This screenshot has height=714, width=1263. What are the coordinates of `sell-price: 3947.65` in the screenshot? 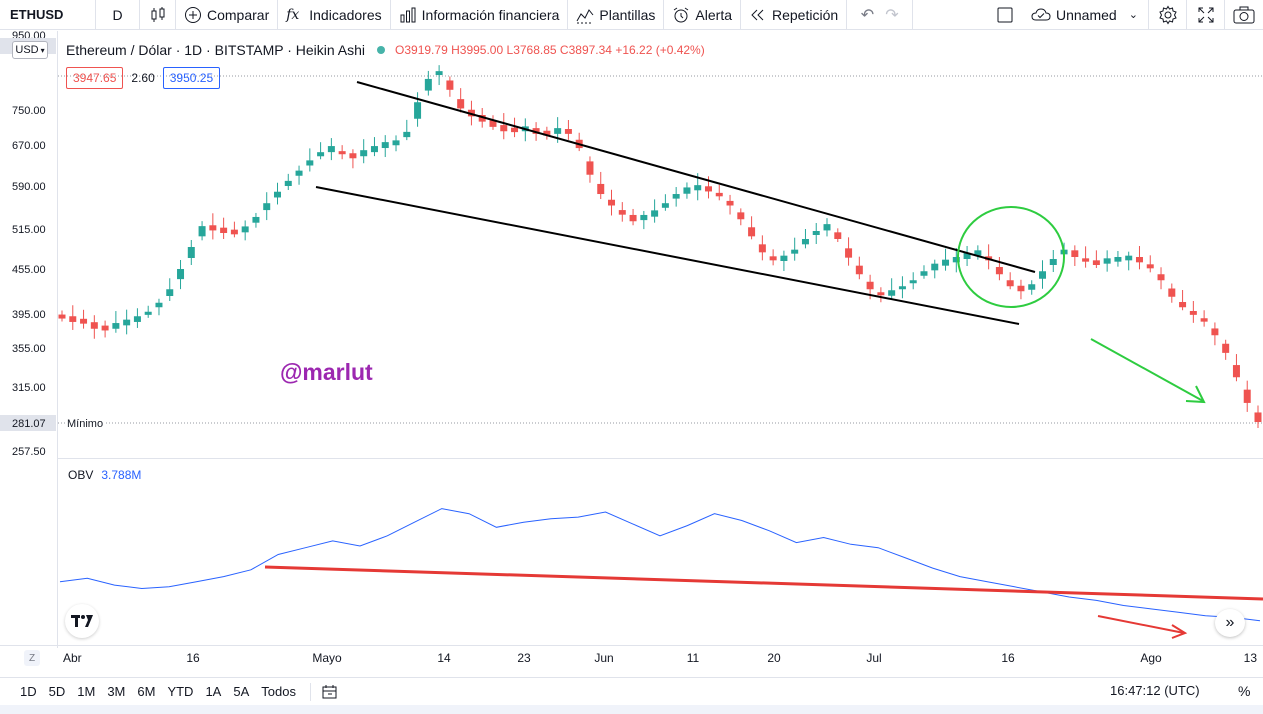 It's located at (95, 78).